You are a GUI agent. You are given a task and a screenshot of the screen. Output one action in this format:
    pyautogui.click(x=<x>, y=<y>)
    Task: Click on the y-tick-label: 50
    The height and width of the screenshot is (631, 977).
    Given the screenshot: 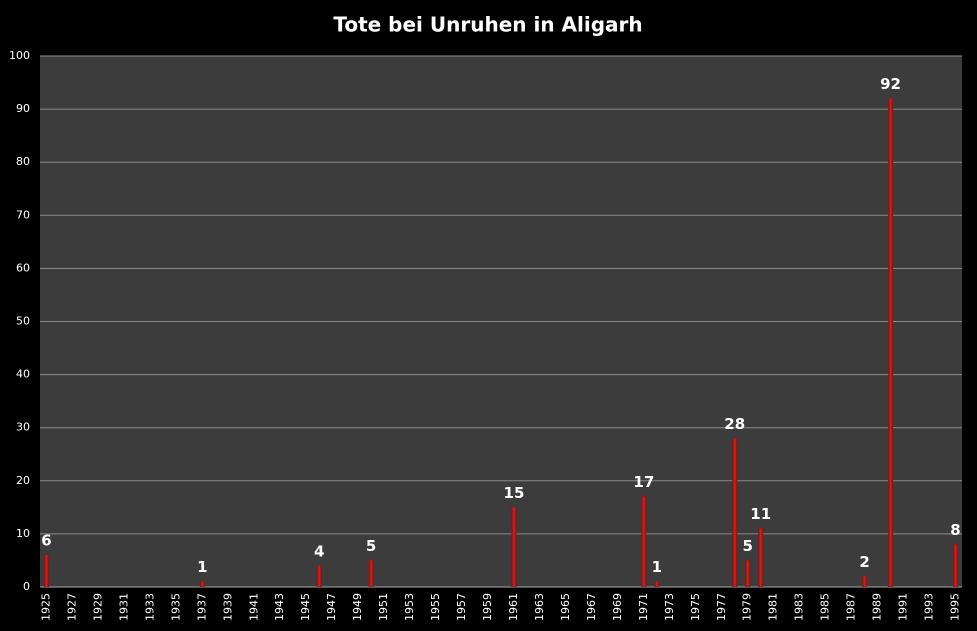 What is the action you would take?
    pyautogui.click(x=23, y=321)
    